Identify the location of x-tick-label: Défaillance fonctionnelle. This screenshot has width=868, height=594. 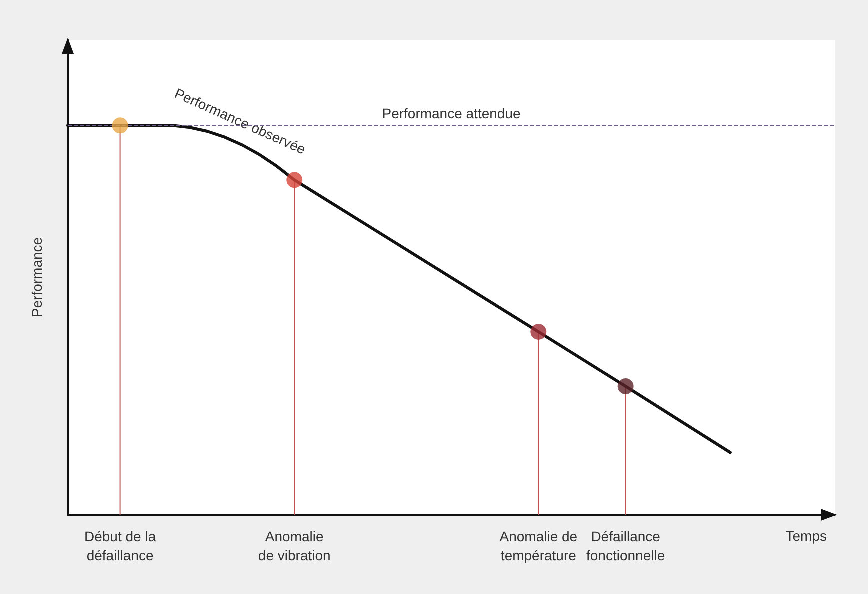
(626, 546).